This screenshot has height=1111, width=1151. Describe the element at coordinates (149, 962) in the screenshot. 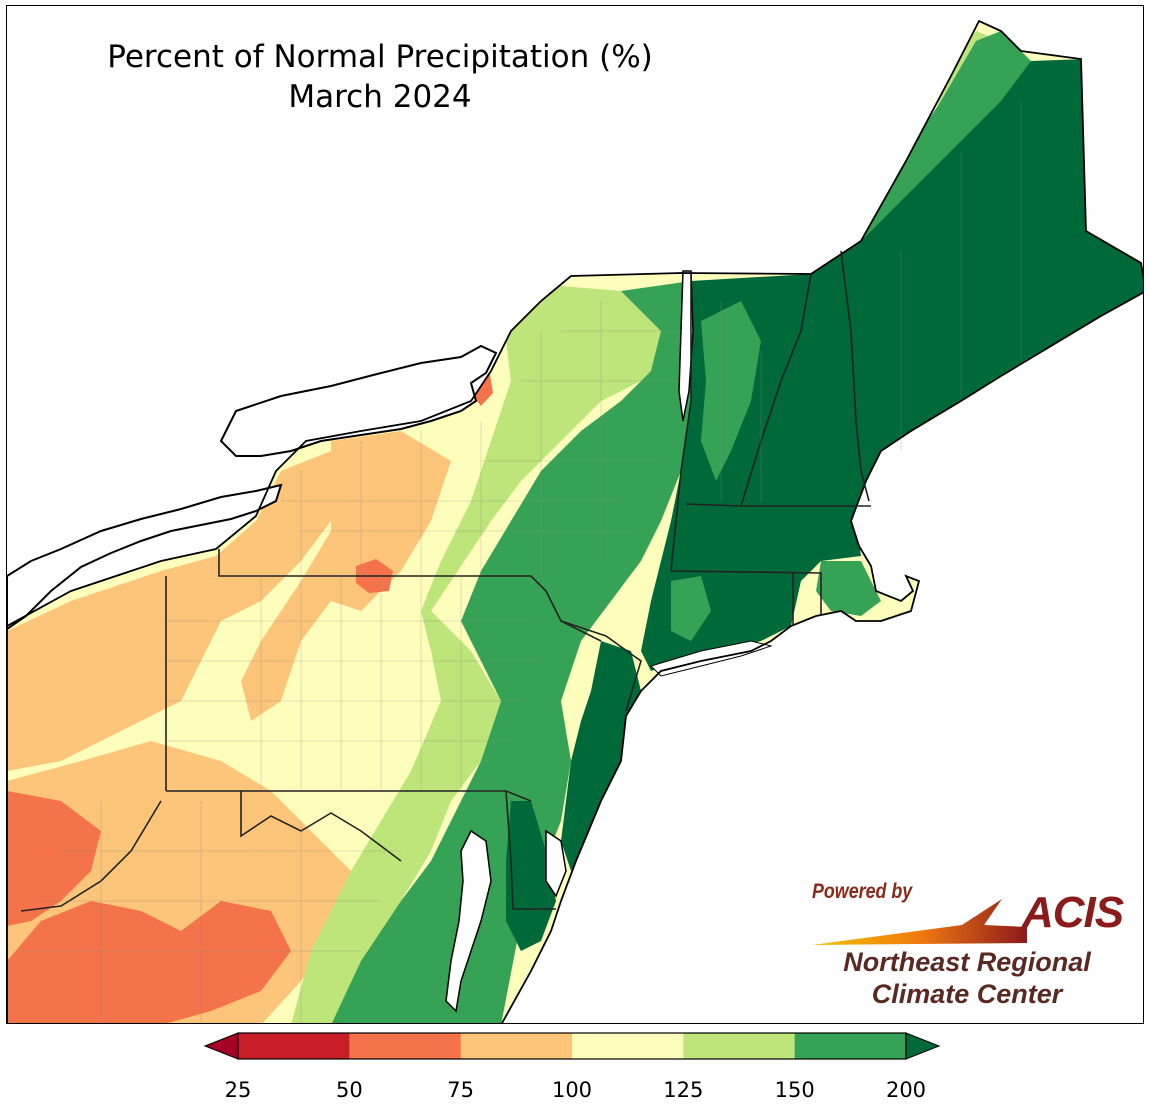

I see `region-50-75-wv` at that location.